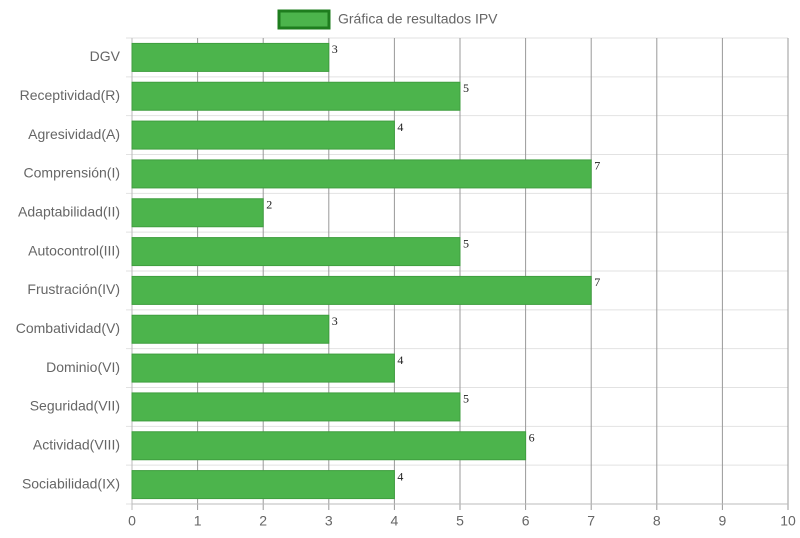 This screenshot has height=538, width=800. What do you see at coordinates (460, 521) in the screenshot?
I see `x-tick-label: 5` at bounding box center [460, 521].